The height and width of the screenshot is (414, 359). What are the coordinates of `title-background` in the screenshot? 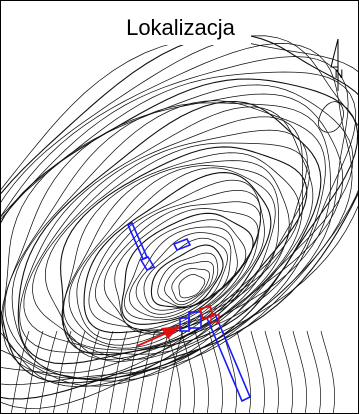 It's located at (180, 23).